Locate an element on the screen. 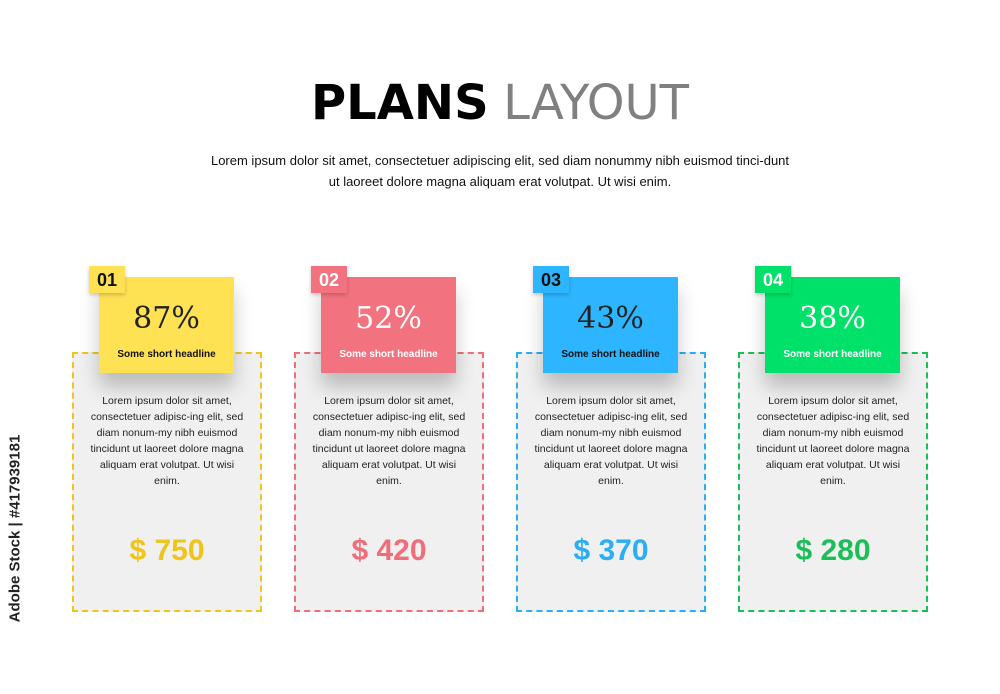 The height and width of the screenshot is (694, 1000). plan-header: 52% Some short headline is located at coordinates (388, 325).